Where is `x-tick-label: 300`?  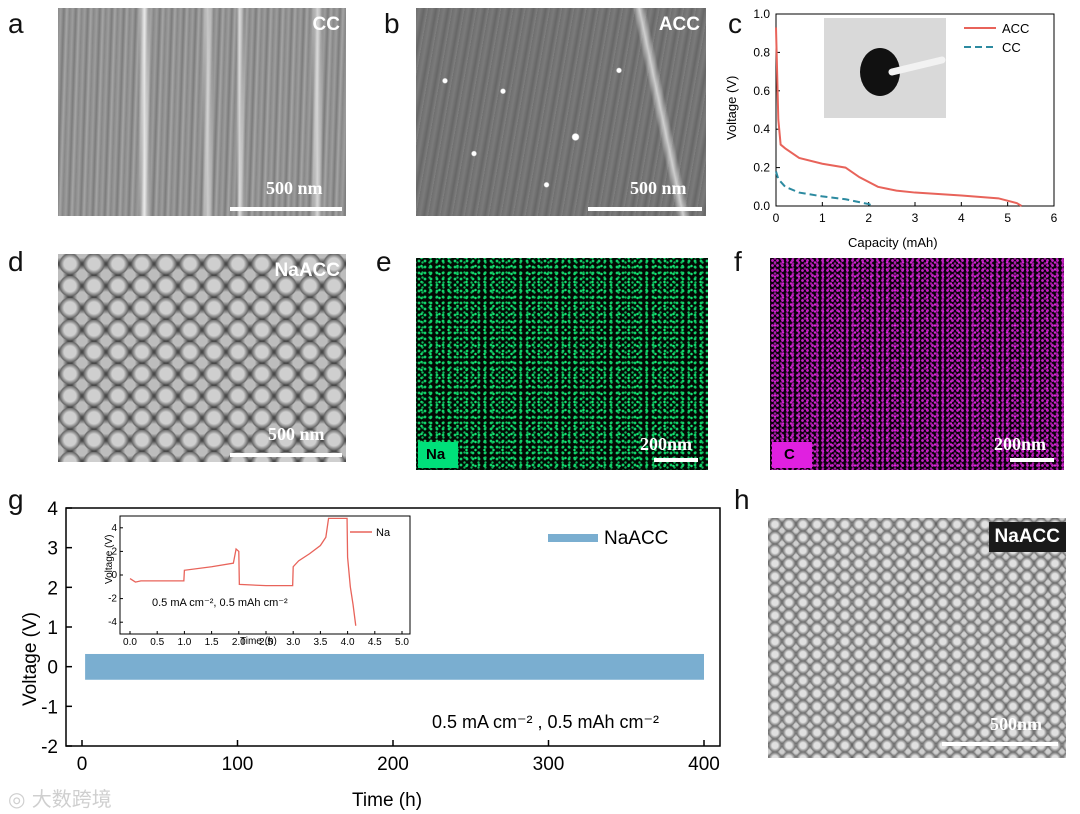
x-tick-label: 300 is located at coordinates (549, 764).